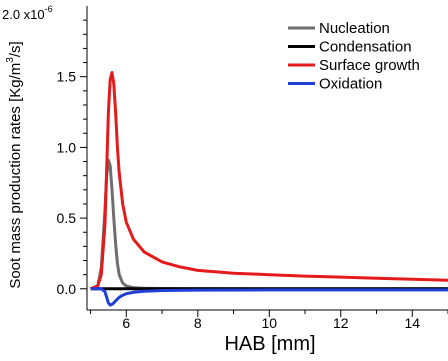 This screenshot has width=448, height=361. What do you see at coordinates (369, 65) in the screenshot?
I see `legend-label: Surface growth` at bounding box center [369, 65].